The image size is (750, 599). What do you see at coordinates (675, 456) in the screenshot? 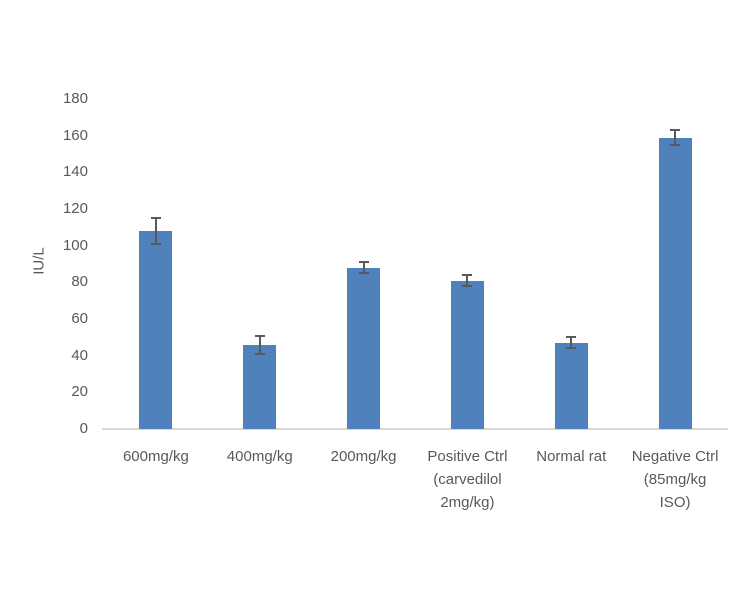
I see `x-category-label-line: Negative Ctrl` at bounding box center [675, 456].